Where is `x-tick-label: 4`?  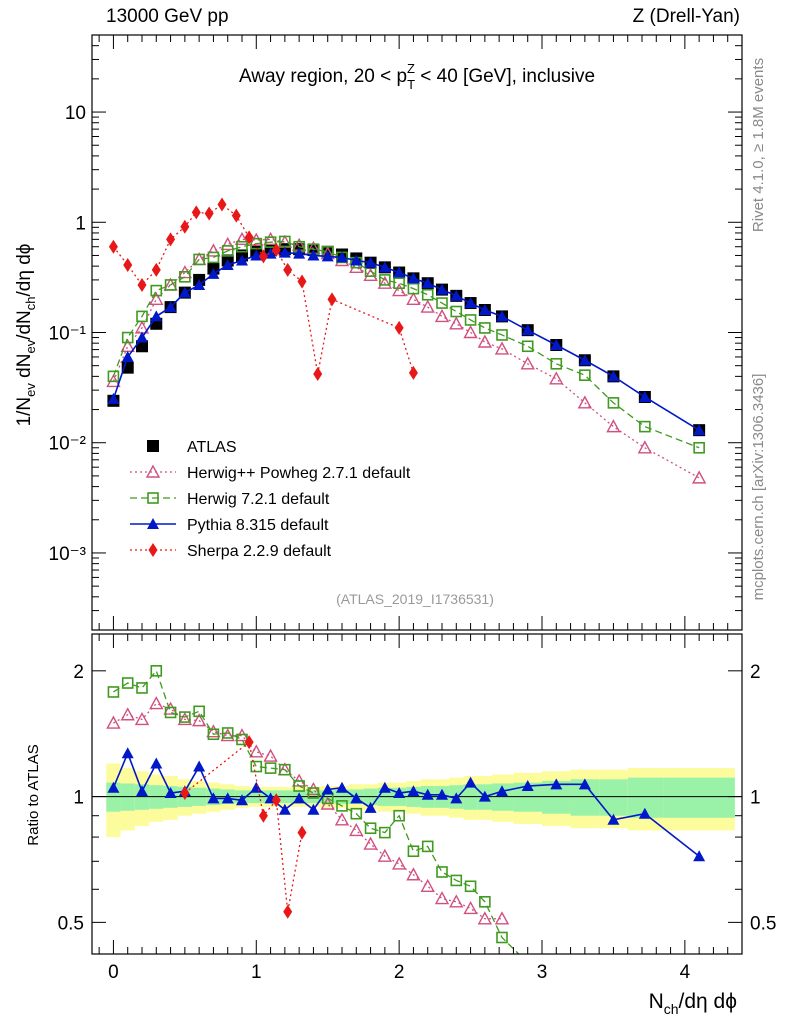 x-tick-label: 4 is located at coordinates (685, 972).